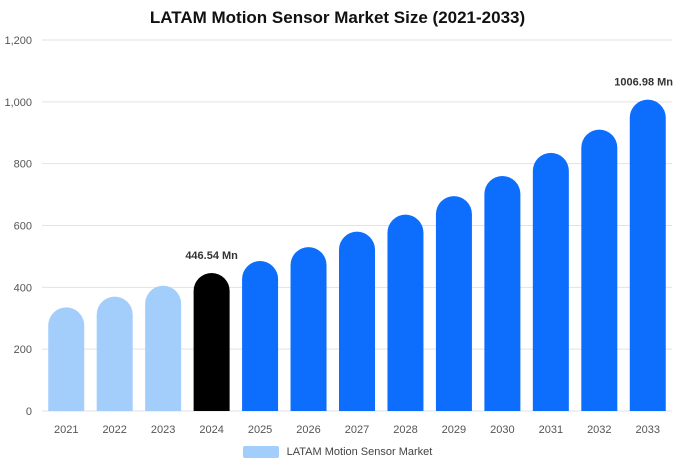 The image size is (675, 469). Describe the element at coordinates (550, 281) in the screenshot. I see `bar-2031` at that location.